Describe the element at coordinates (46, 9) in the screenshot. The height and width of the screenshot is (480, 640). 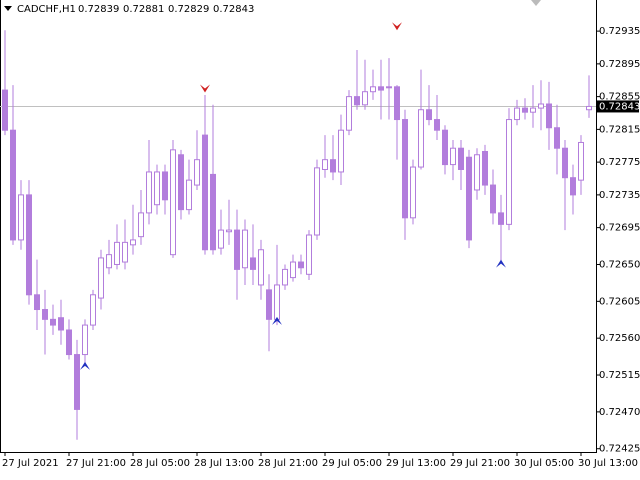
I see `chart-title: CADCHF,H1` at that location.